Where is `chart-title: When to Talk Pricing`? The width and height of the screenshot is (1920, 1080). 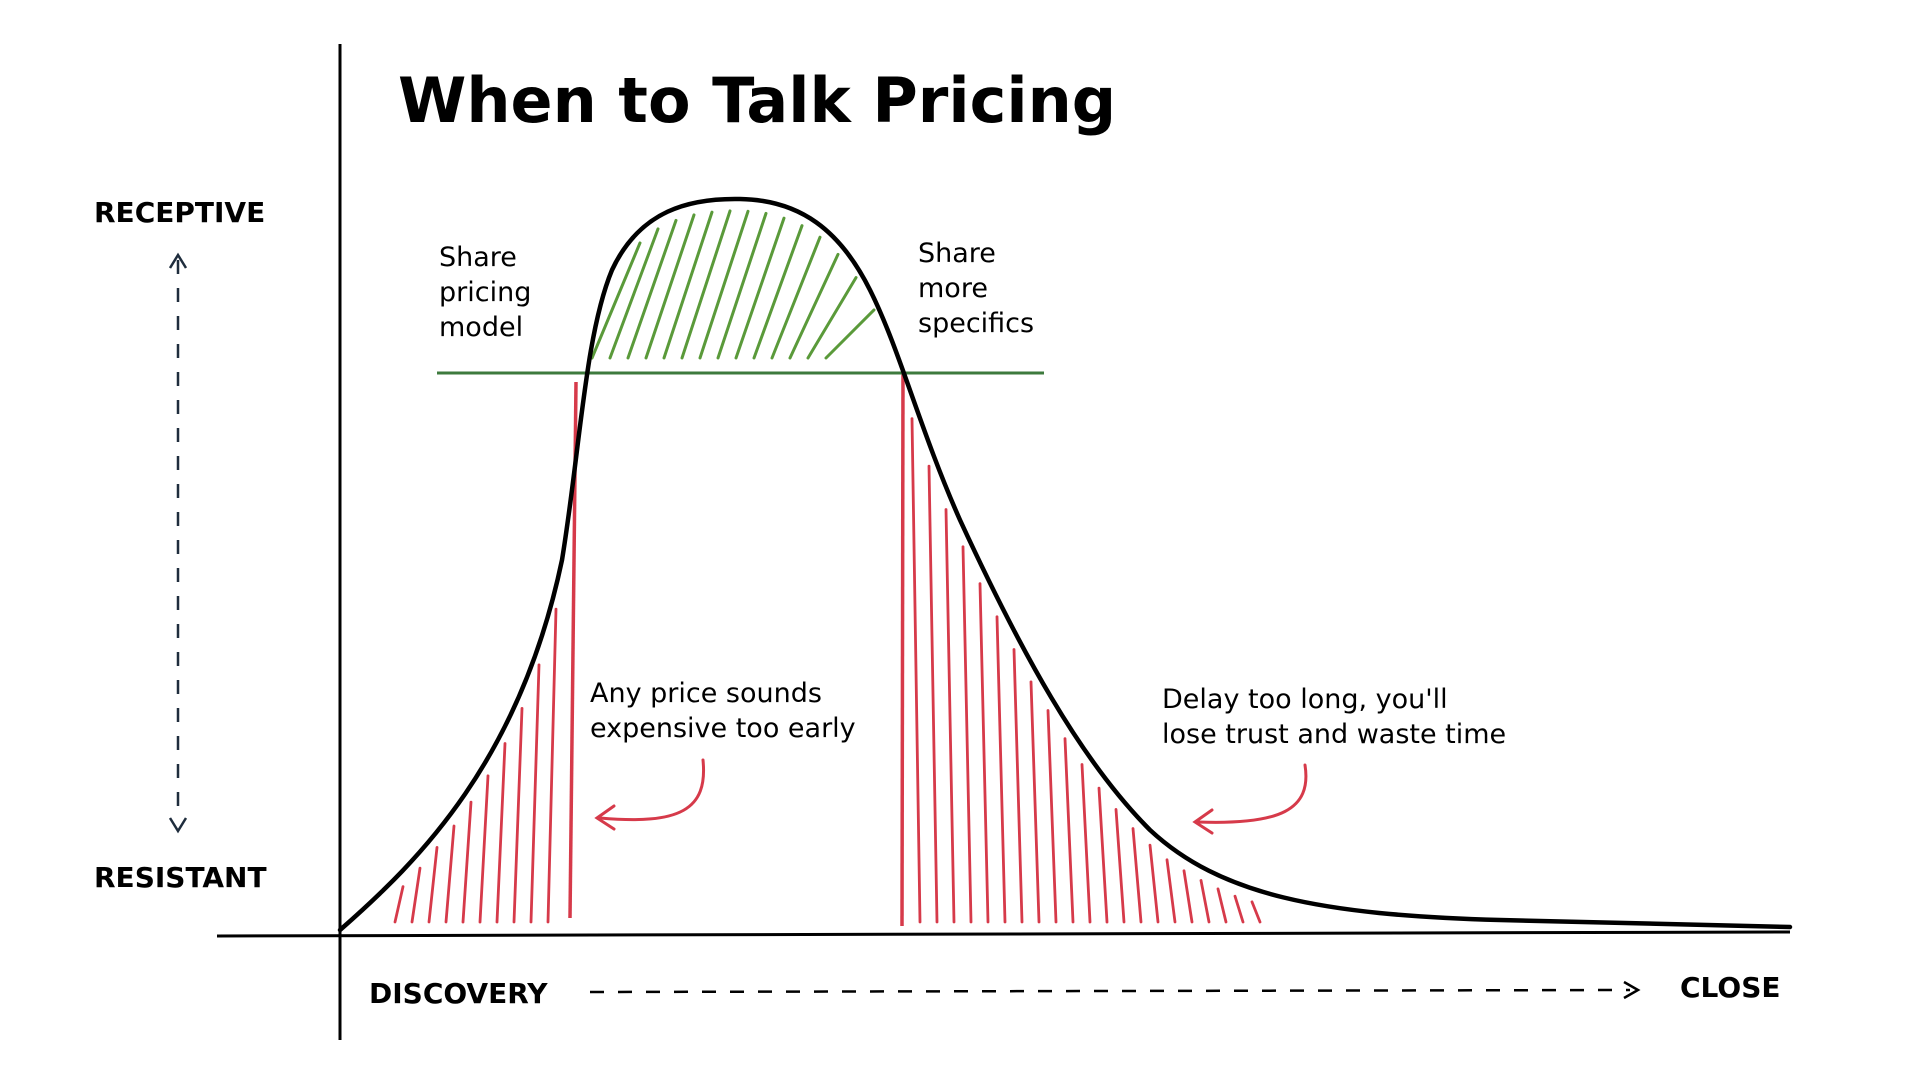 chart-title: When to Talk Pricing is located at coordinates (757, 100).